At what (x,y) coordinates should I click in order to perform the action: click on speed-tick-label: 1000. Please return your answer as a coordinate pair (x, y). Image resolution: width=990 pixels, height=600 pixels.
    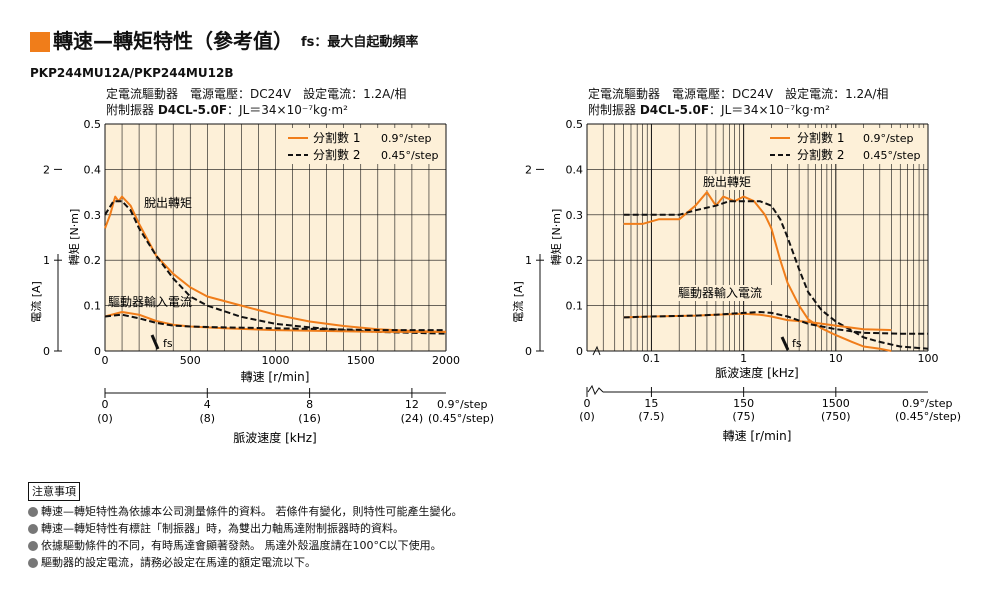
    Looking at the image, I should click on (276, 360).